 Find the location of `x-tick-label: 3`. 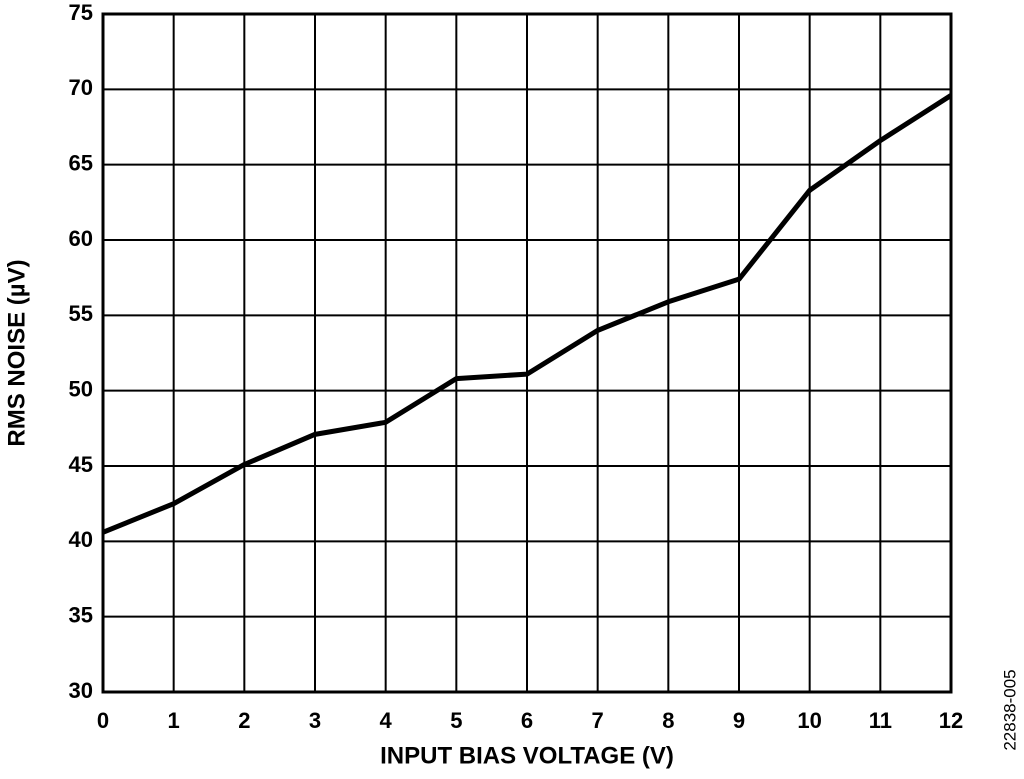

x-tick-label: 3 is located at coordinates (315, 720).